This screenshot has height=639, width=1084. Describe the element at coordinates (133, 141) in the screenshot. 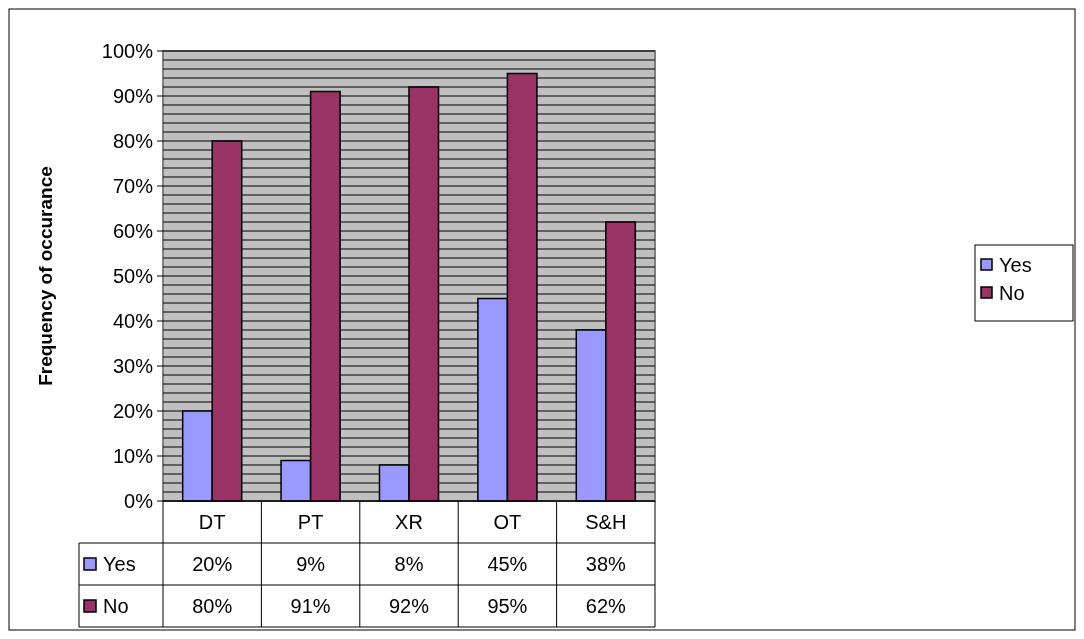

I see `y-tick-label: 80%` at that location.